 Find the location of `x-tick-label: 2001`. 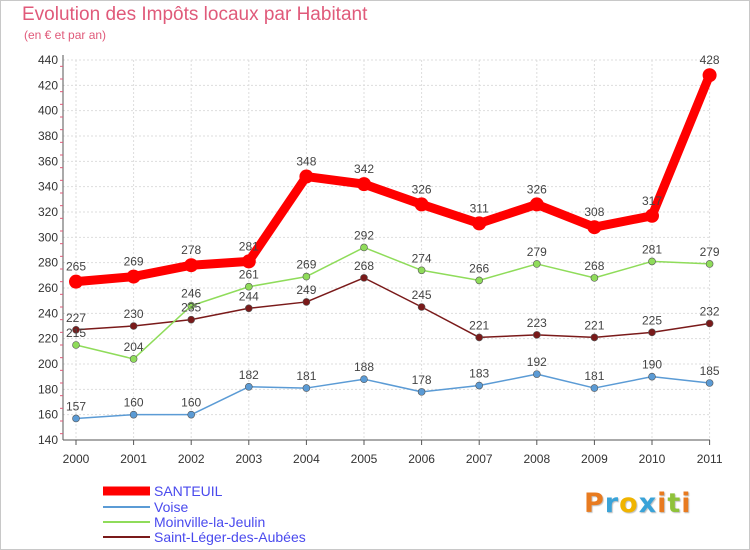

x-tick-label: 2001 is located at coordinates (133, 459).